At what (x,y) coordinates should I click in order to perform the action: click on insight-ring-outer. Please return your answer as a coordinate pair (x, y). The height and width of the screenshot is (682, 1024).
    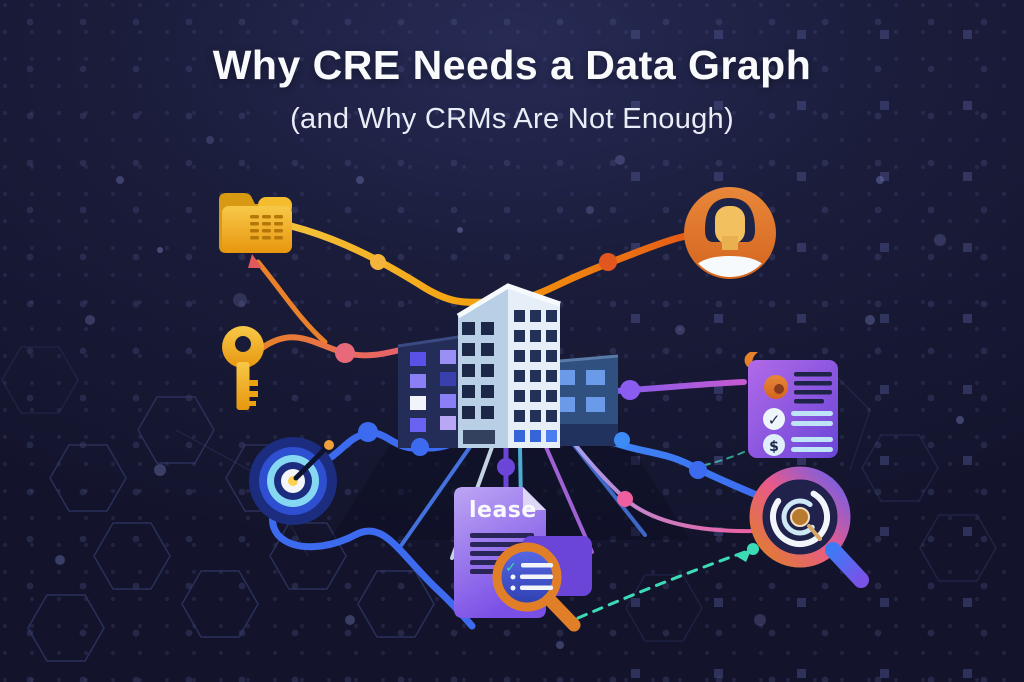
    Looking at the image, I should click on (800, 517).